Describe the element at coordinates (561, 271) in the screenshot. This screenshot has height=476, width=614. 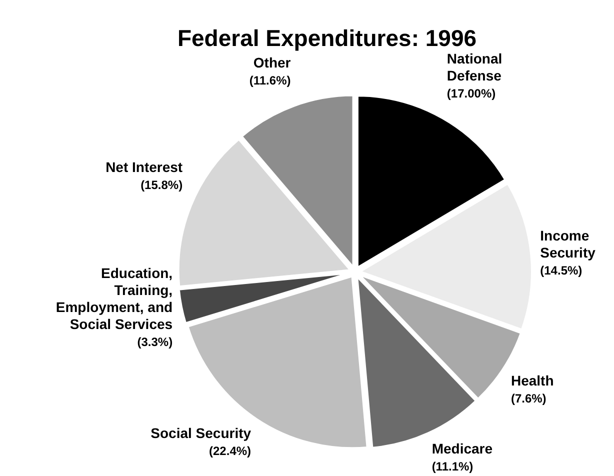
I see `data-label: (14.5%)` at that location.